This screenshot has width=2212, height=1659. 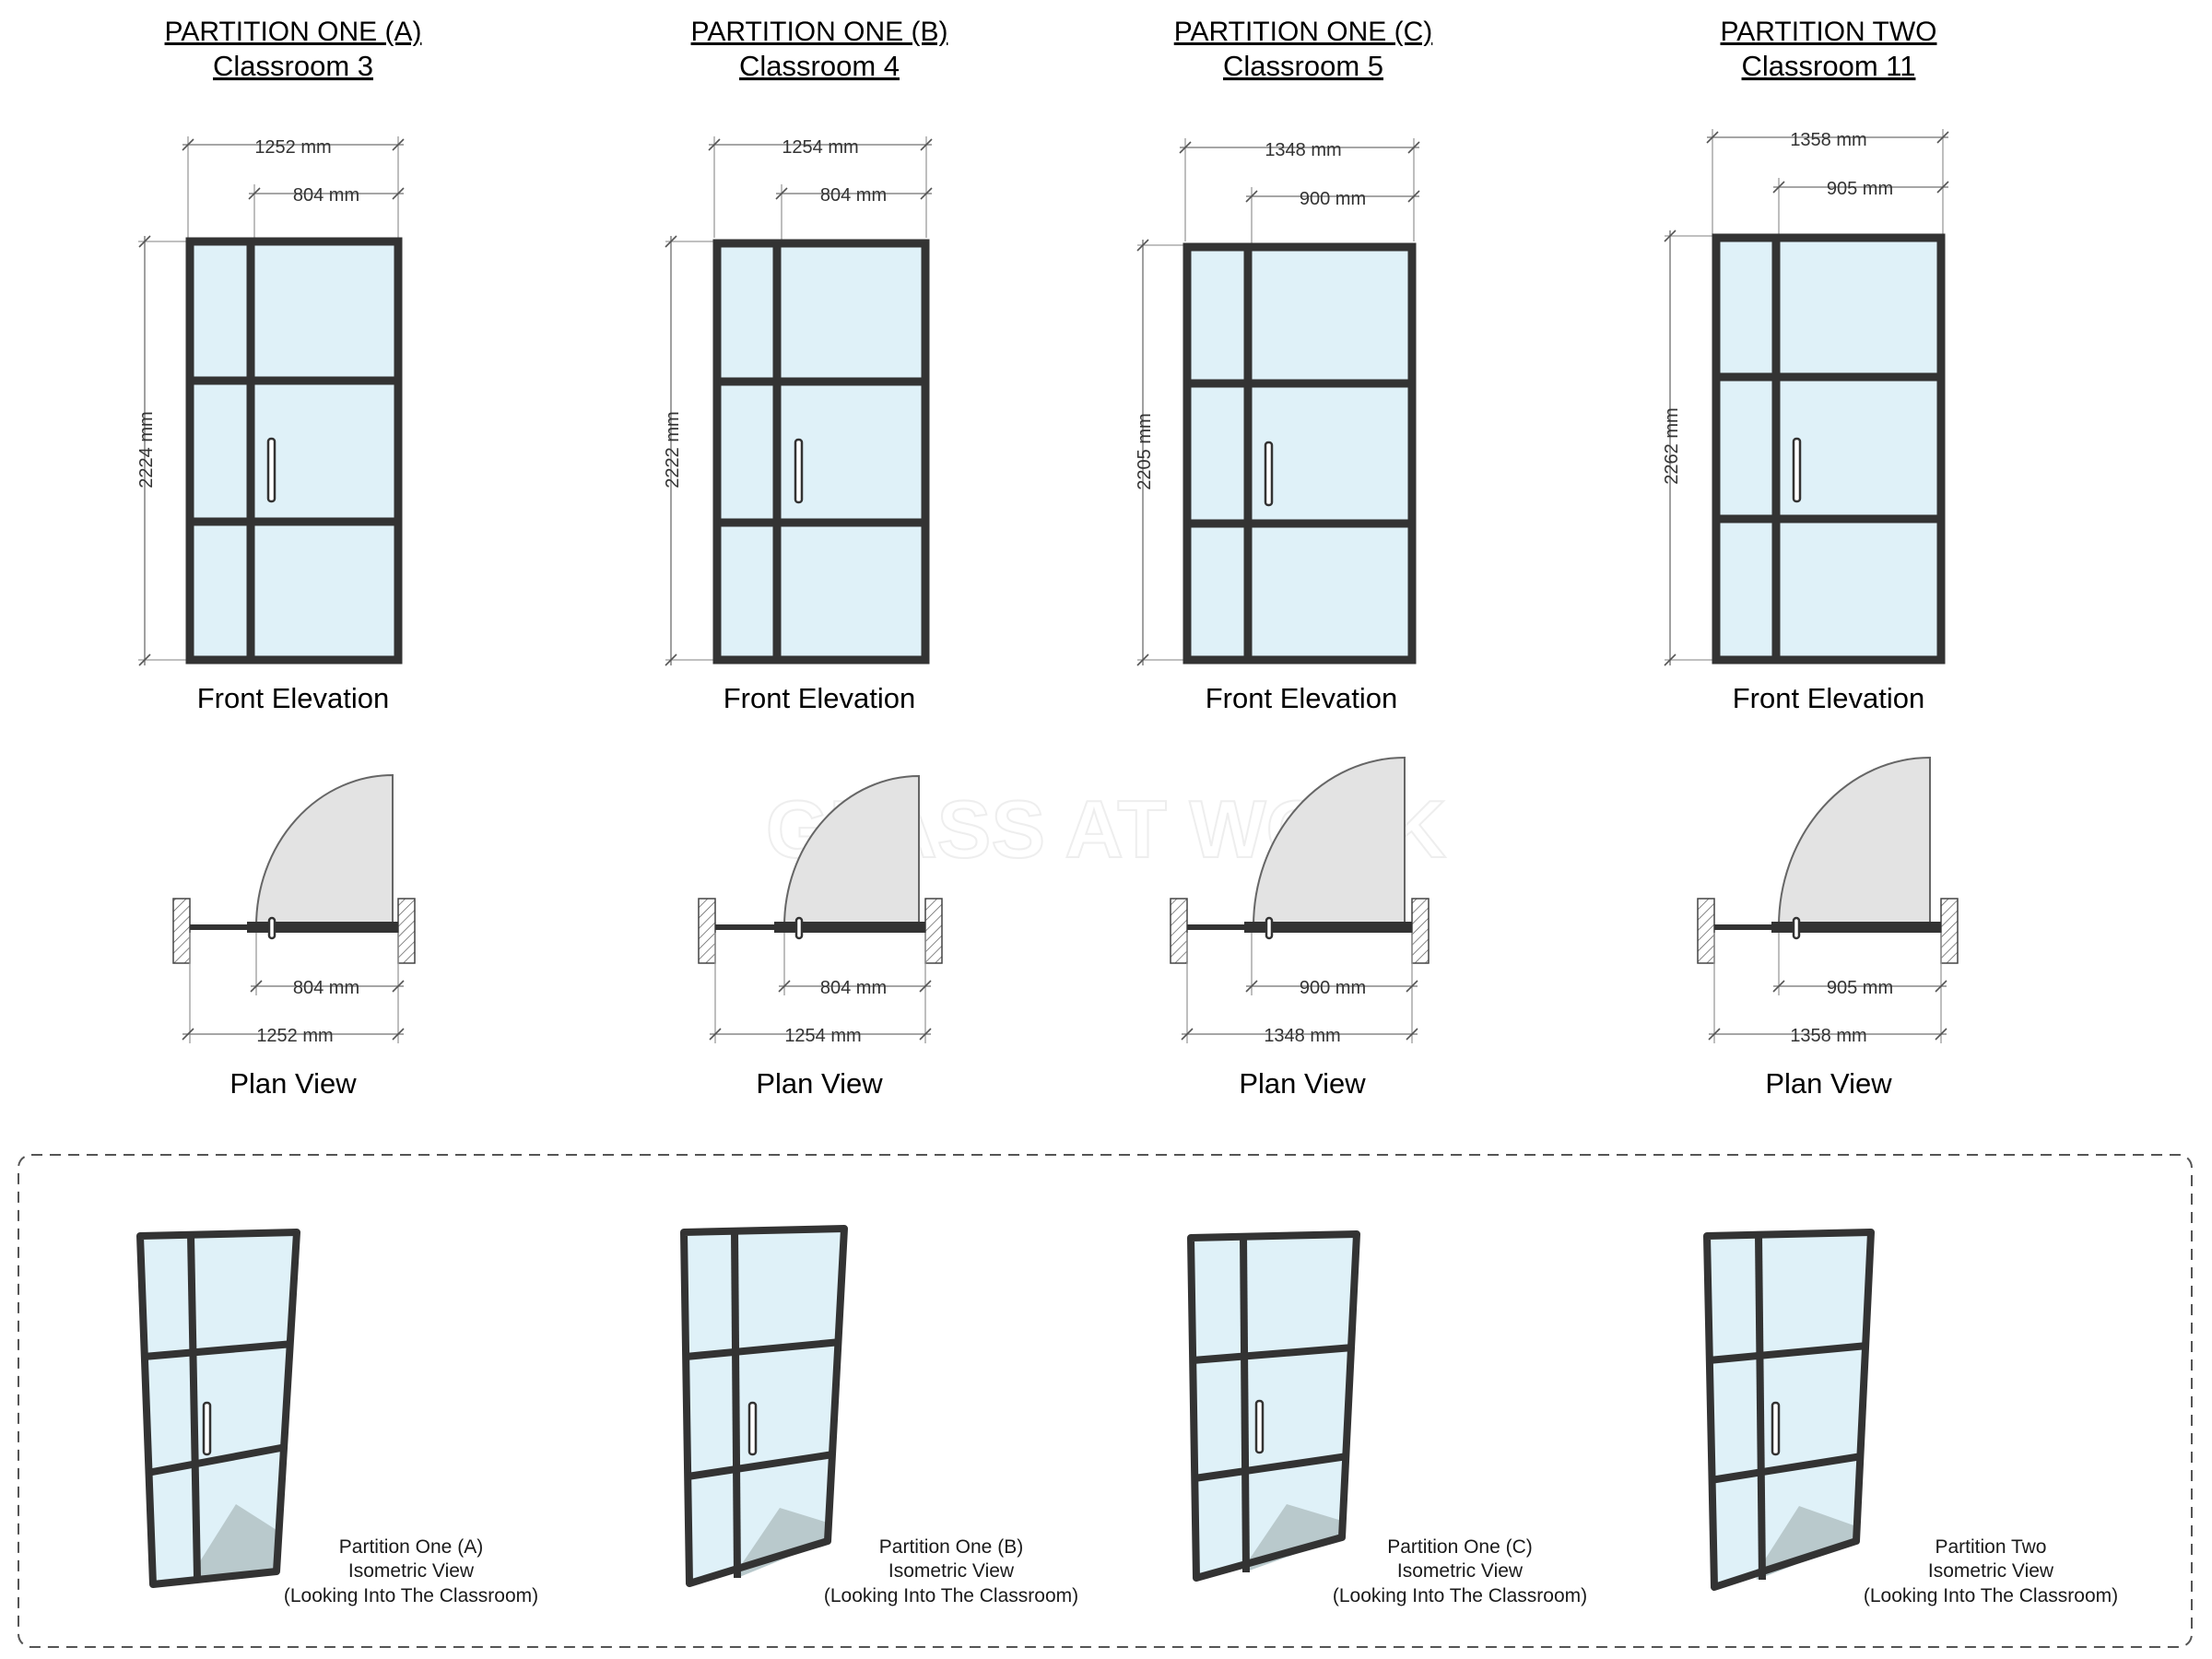 I want to click on partition-room: Classroom 11, so click(x=1829, y=66).